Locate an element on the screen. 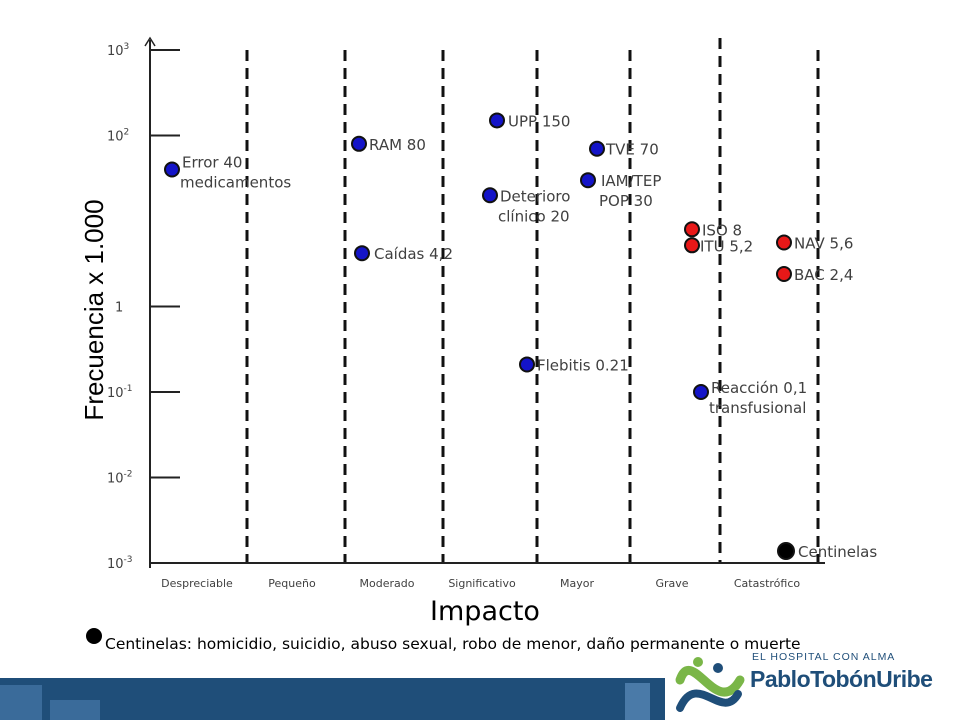  logo-tagline: EL HOSPITAL CON ALMA is located at coordinates (824, 657).